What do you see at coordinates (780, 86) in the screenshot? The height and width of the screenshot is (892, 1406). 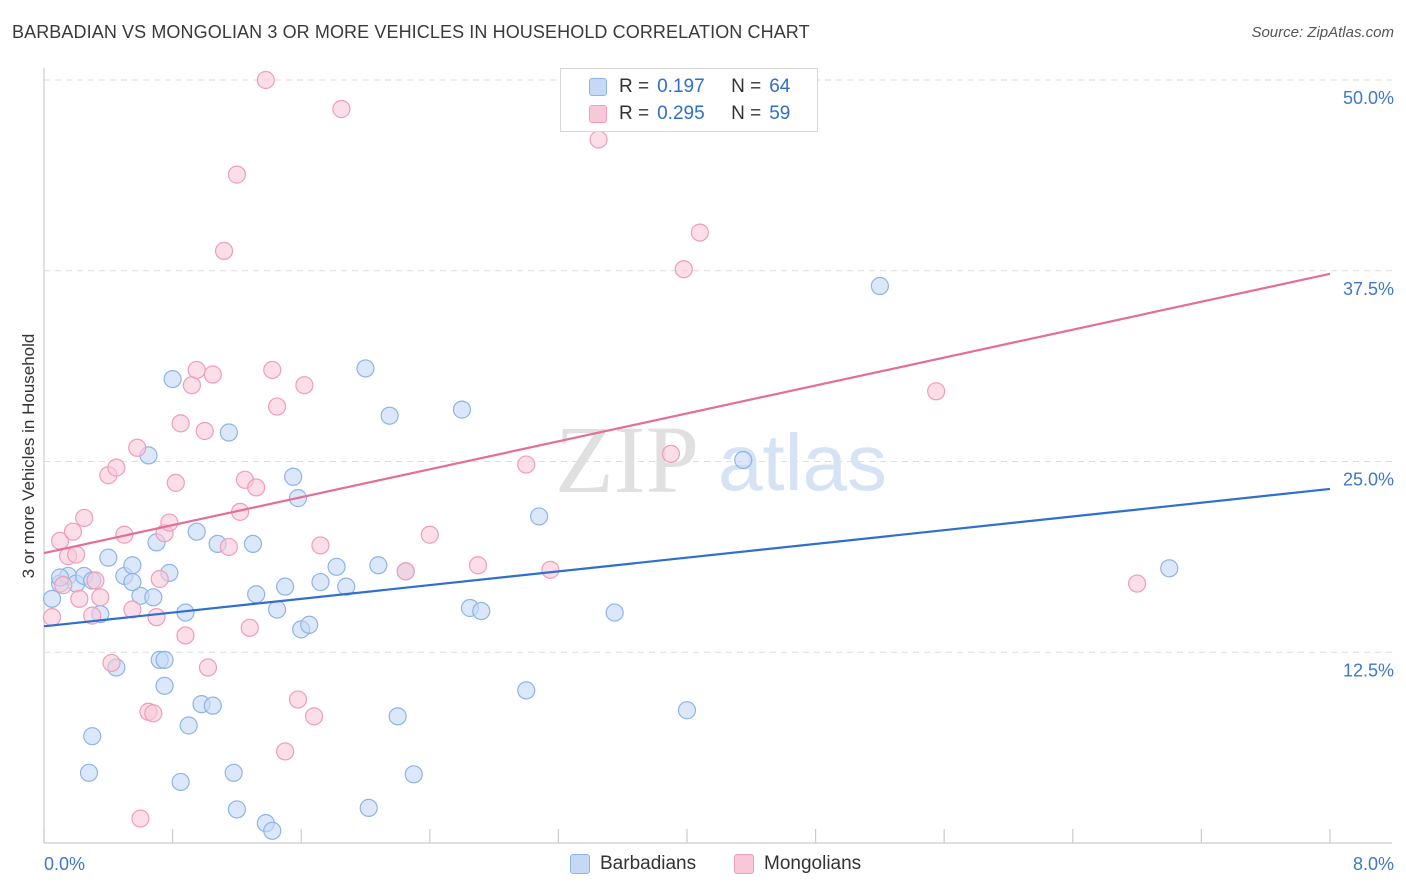 I see `legend-n-value: 64` at bounding box center [780, 86].